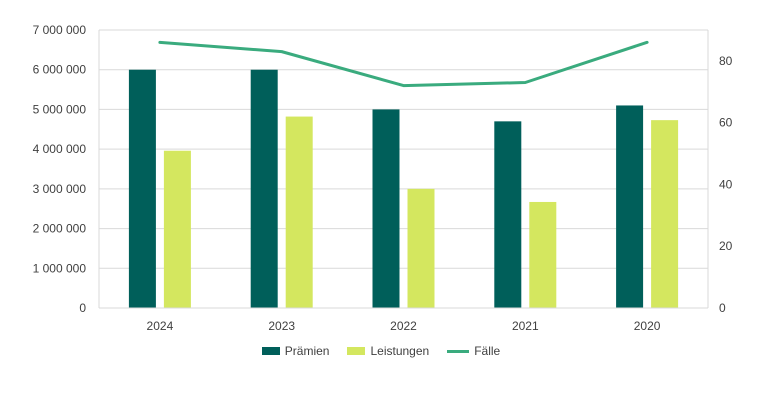 This screenshot has height=417, width=762. I want to click on legend-swatch-praemien, so click(270, 351).